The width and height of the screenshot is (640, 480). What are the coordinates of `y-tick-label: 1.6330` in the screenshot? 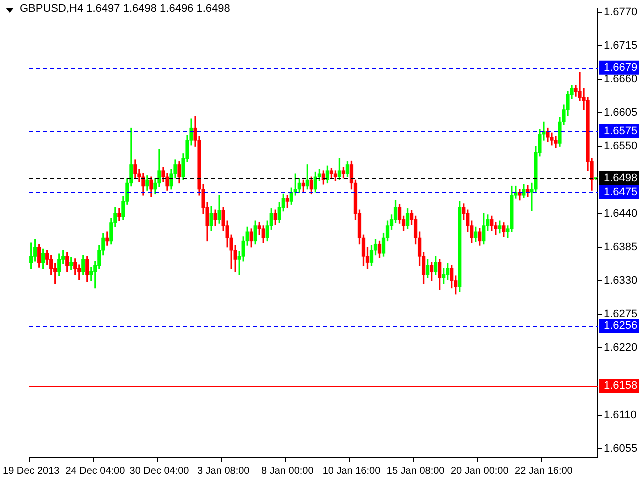 It's located at (621, 280).